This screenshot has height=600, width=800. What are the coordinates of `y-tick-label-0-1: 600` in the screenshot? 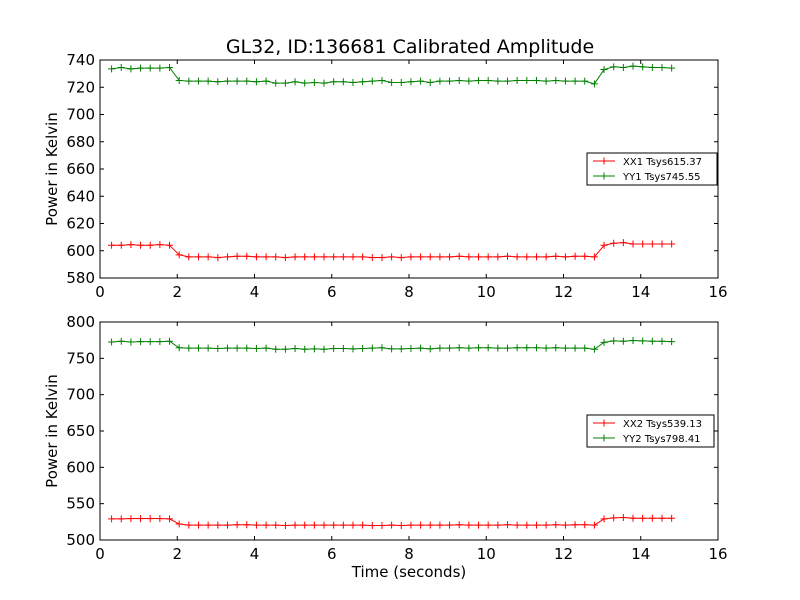 It's located at (80, 251).